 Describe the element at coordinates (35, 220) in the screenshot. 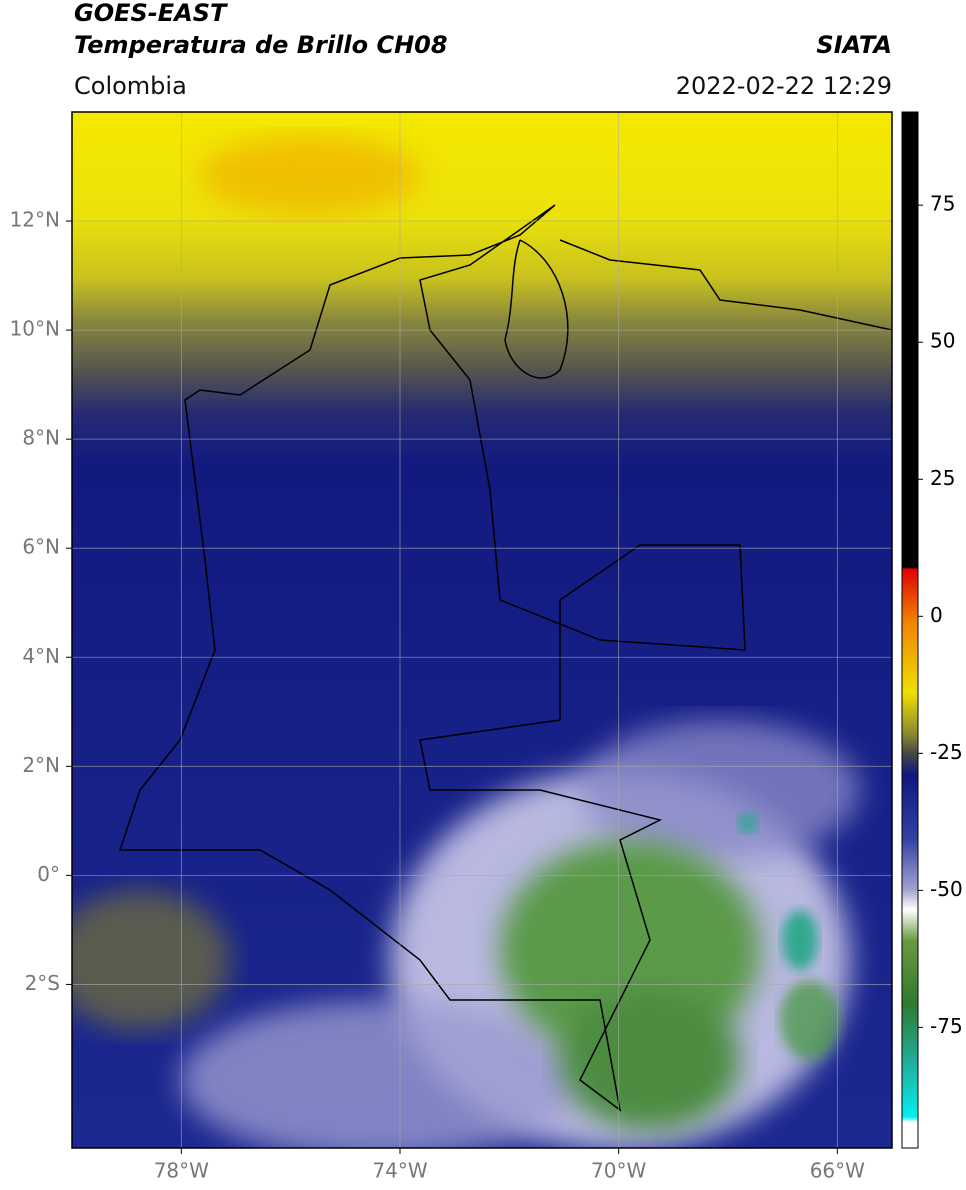

I see `y-tick-label: 12°N` at that location.